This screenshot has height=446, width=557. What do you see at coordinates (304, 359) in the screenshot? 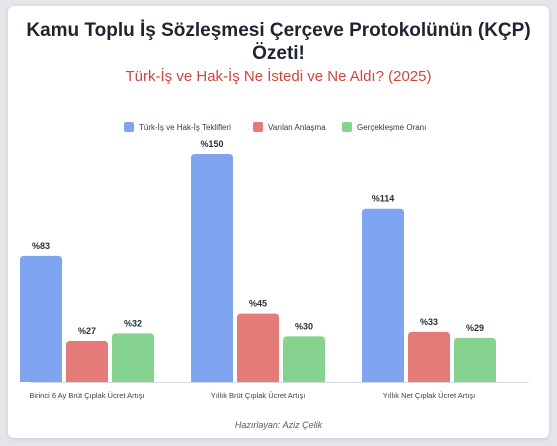
I see `bar-series3-cat2` at bounding box center [304, 359].